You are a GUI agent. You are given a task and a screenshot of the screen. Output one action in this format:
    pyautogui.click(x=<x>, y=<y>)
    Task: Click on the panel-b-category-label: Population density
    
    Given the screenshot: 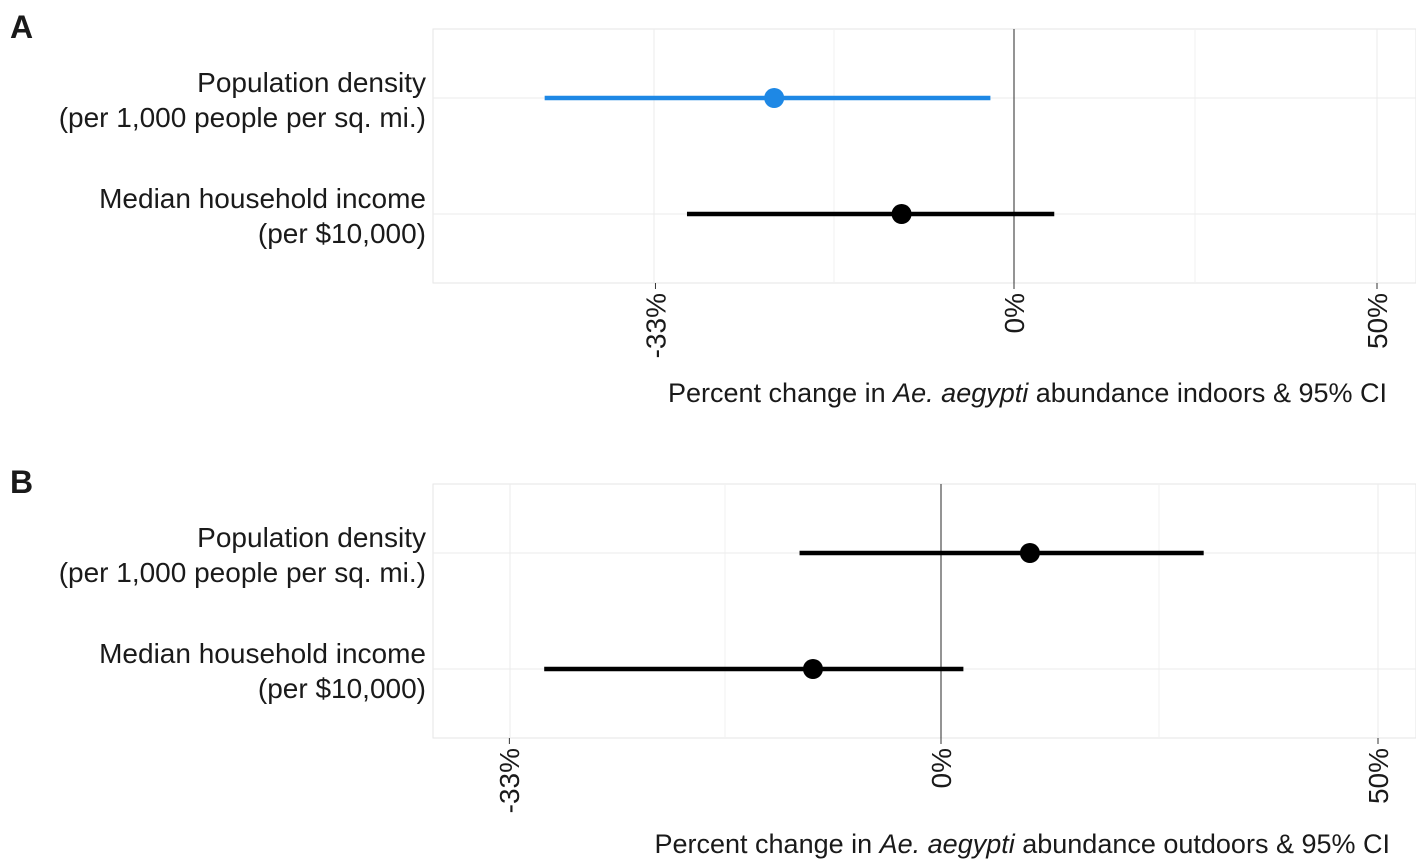 What is the action you would take?
    pyautogui.click(x=311, y=537)
    